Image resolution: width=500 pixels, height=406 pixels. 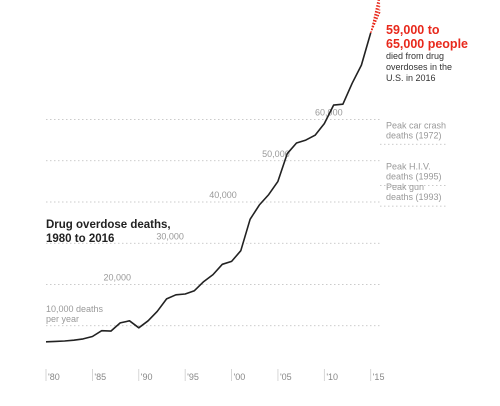 What do you see at coordinates (110, 232) in the screenshot?
I see `chart-title: Drug overdose deaths, 1980 to 2016` at bounding box center [110, 232].